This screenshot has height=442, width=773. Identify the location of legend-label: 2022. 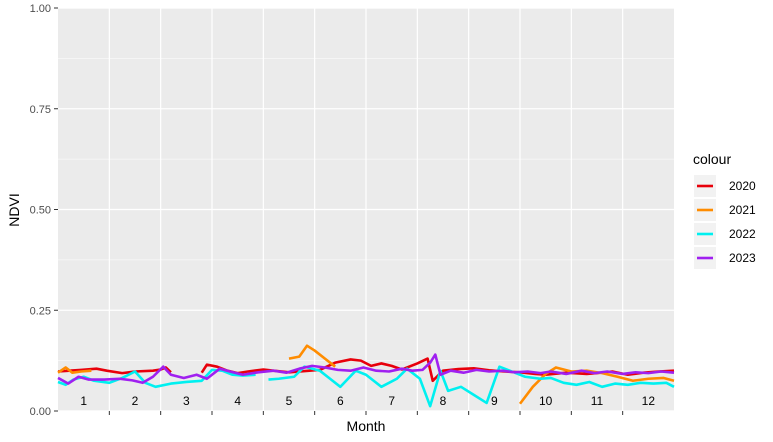
(742, 234).